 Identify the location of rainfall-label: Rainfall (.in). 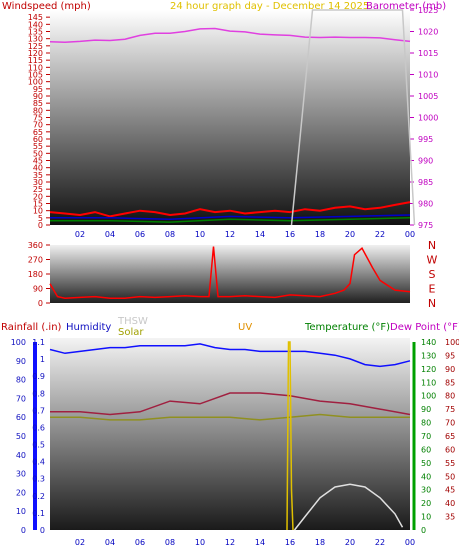
(31, 327).